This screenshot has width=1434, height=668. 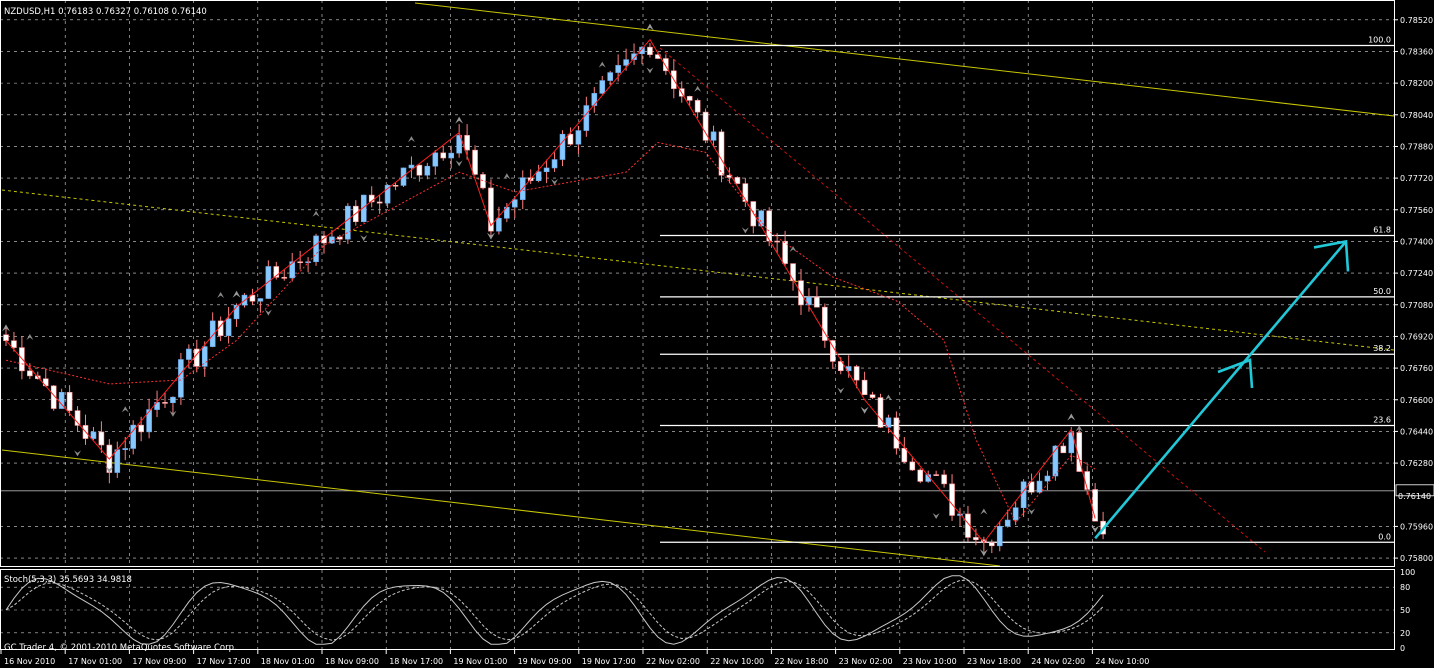 What do you see at coordinates (480, 661) in the screenshot?
I see `x-tick-label: 19 Nov 01:00` at bounding box center [480, 661].